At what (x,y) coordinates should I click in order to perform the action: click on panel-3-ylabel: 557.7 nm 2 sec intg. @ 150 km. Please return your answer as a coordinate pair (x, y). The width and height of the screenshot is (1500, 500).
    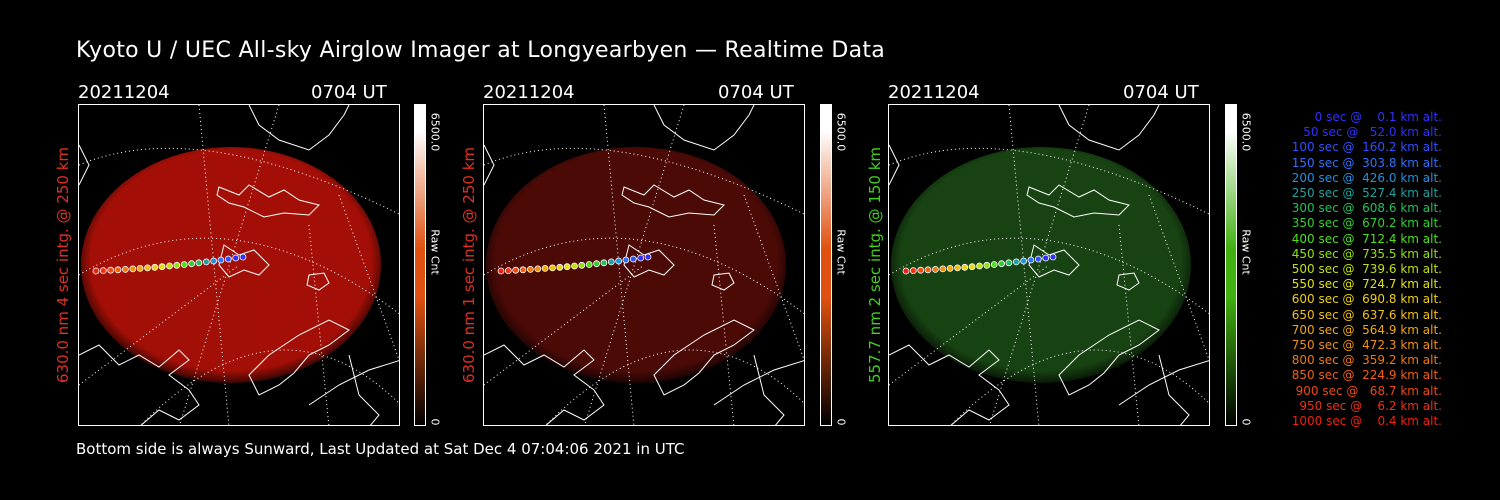
    Looking at the image, I should click on (875, 265).